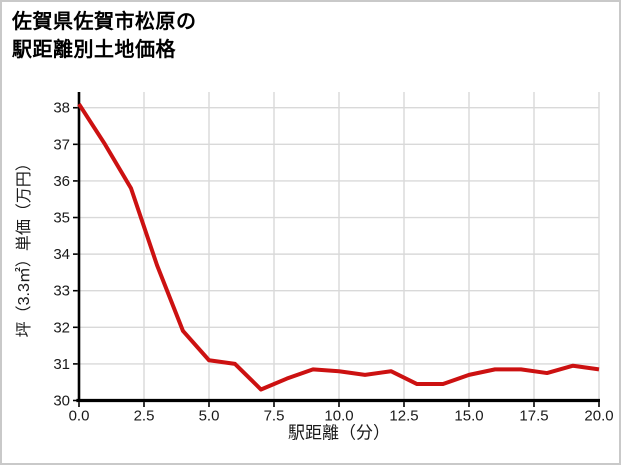 This screenshot has height=465, width=621. What do you see at coordinates (61, 108) in the screenshot?
I see `y-tick-label: 38` at bounding box center [61, 108].